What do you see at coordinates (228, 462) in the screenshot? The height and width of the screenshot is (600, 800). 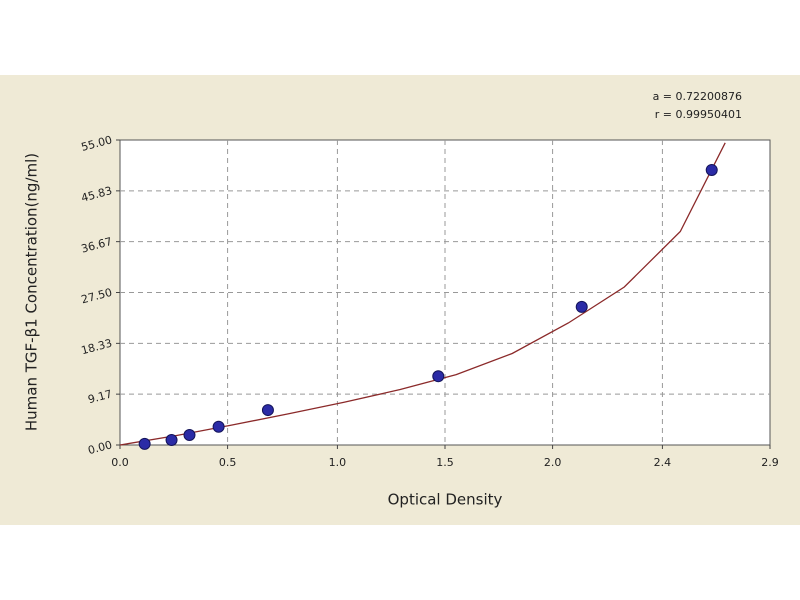 I see `x-tick-label: 0.5` at bounding box center [228, 462].